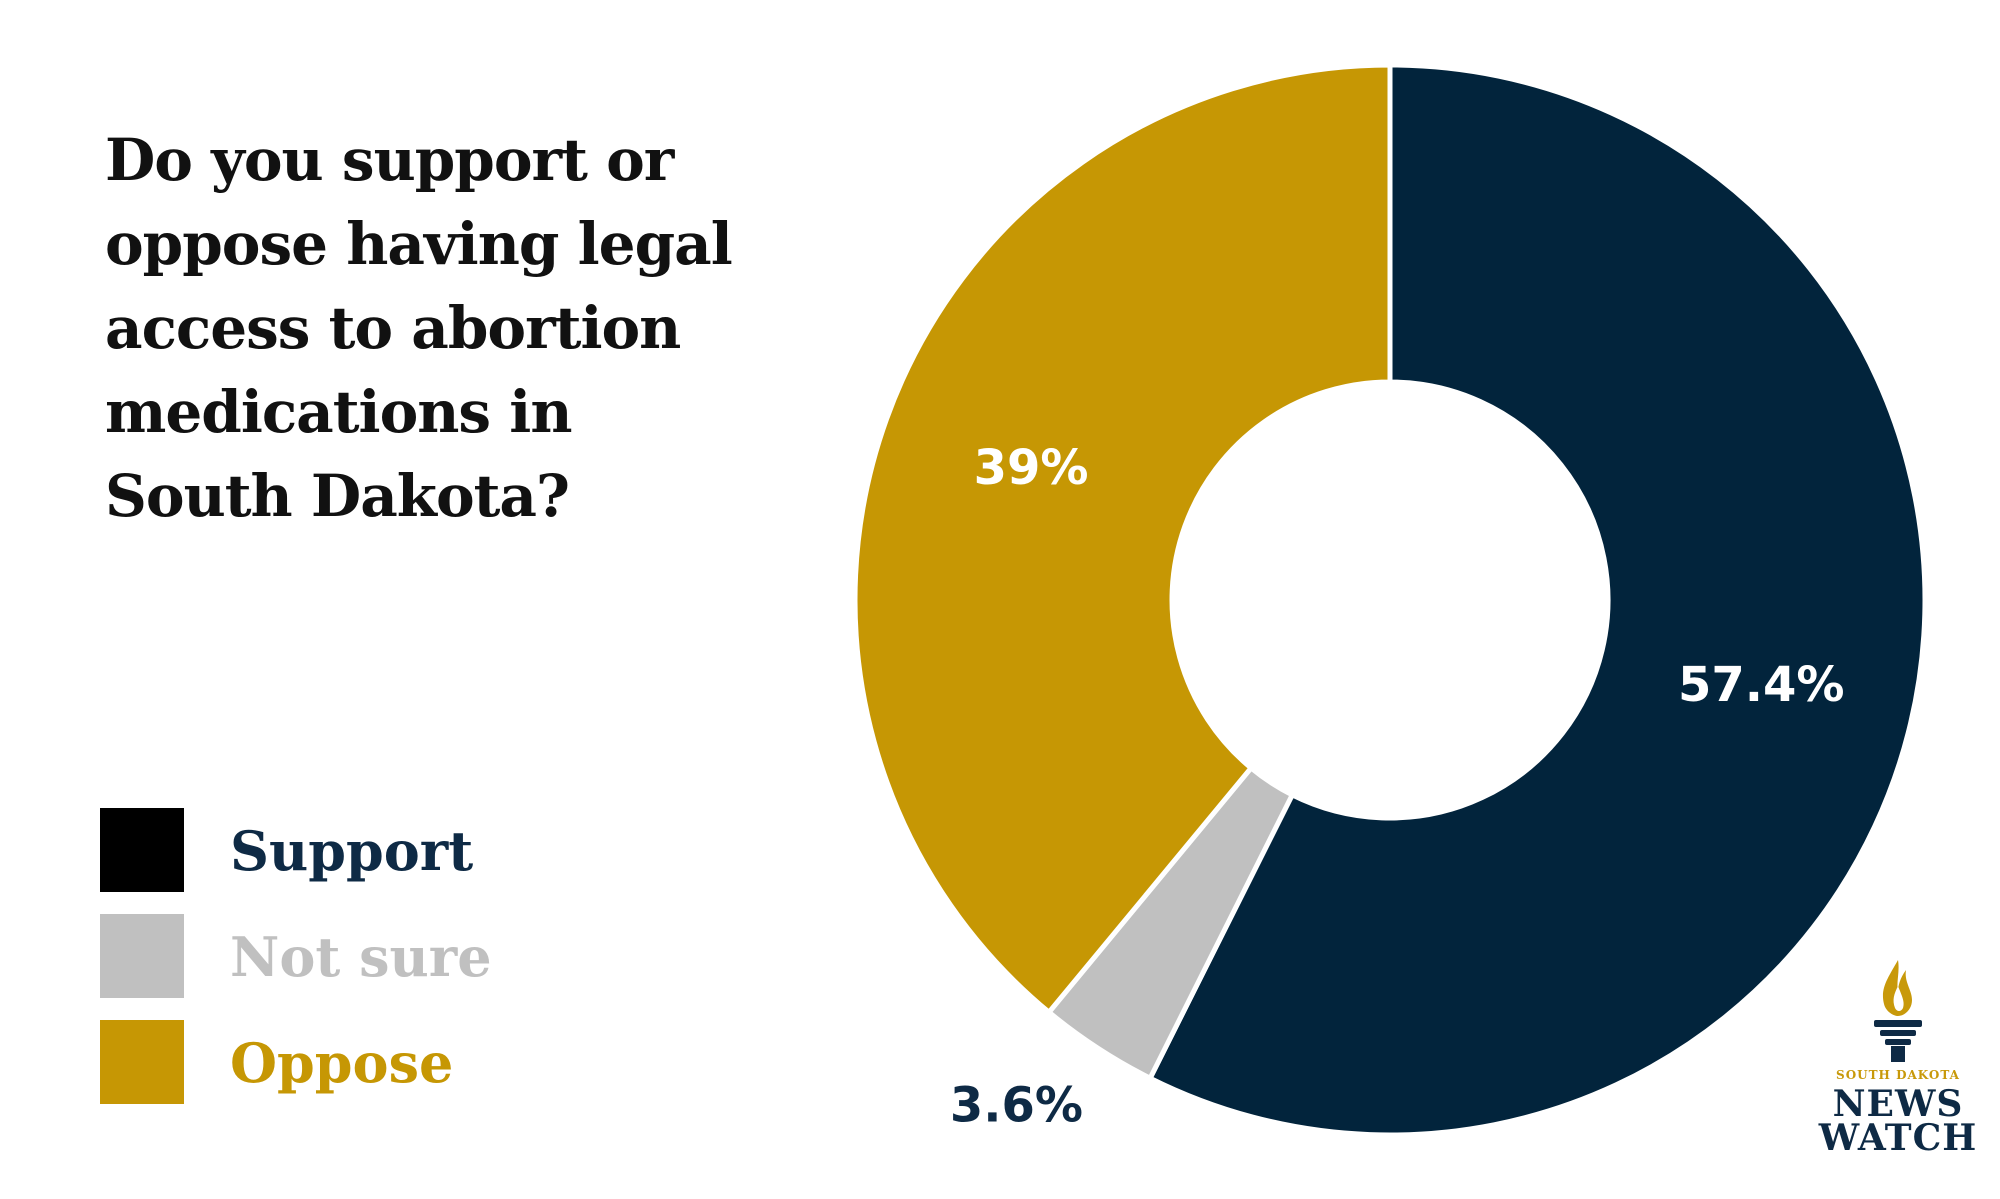 Image resolution: width=2000 pixels, height=1199 pixels. What do you see at coordinates (419, 244) in the screenshot?
I see `title-line: oppose having legal` at bounding box center [419, 244].